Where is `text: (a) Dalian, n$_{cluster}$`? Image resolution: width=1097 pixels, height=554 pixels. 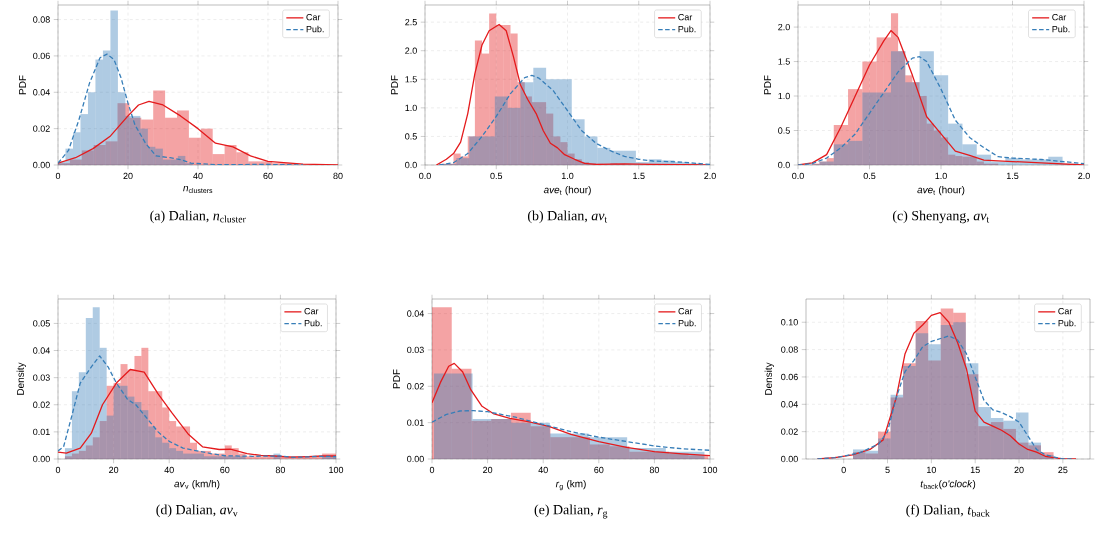 text: (a) Dalian, n$_{cluster}$ is located at coordinates (198, 217).